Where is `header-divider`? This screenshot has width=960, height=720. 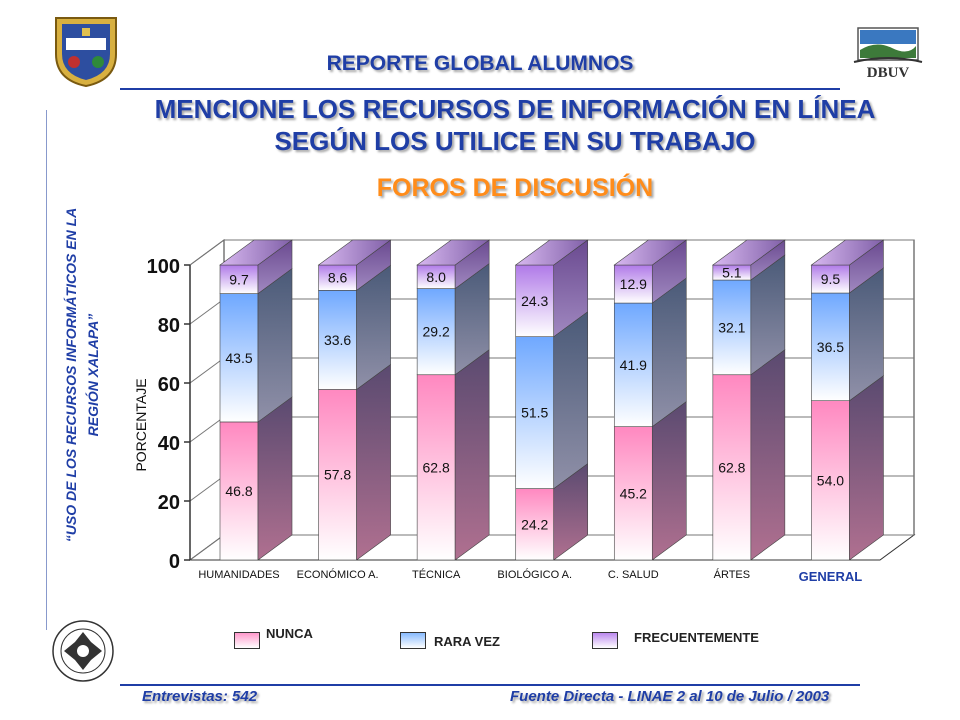 header-divider is located at coordinates (480, 89).